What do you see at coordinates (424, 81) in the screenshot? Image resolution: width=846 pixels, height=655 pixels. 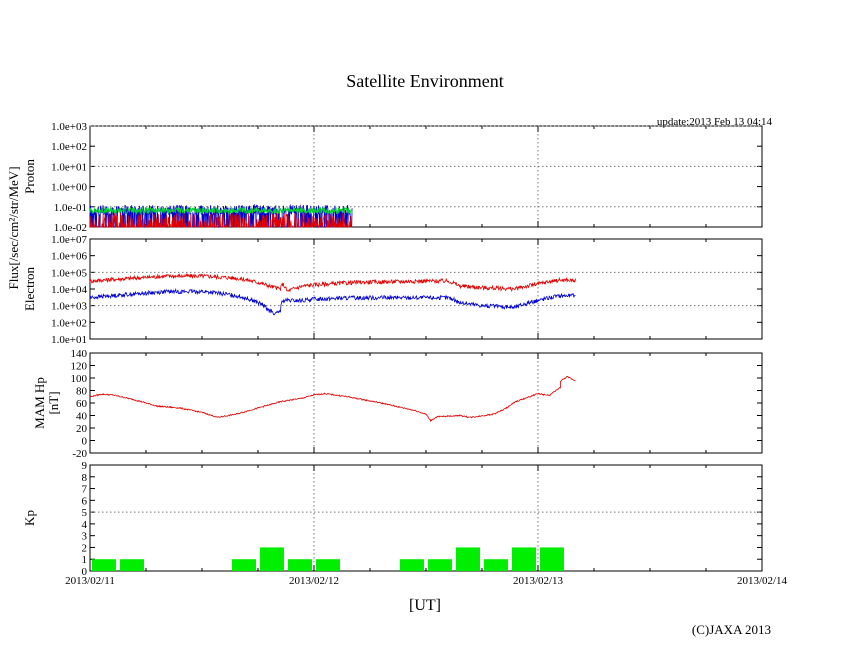 I see `chart-title: Satellite Environment` at bounding box center [424, 81].